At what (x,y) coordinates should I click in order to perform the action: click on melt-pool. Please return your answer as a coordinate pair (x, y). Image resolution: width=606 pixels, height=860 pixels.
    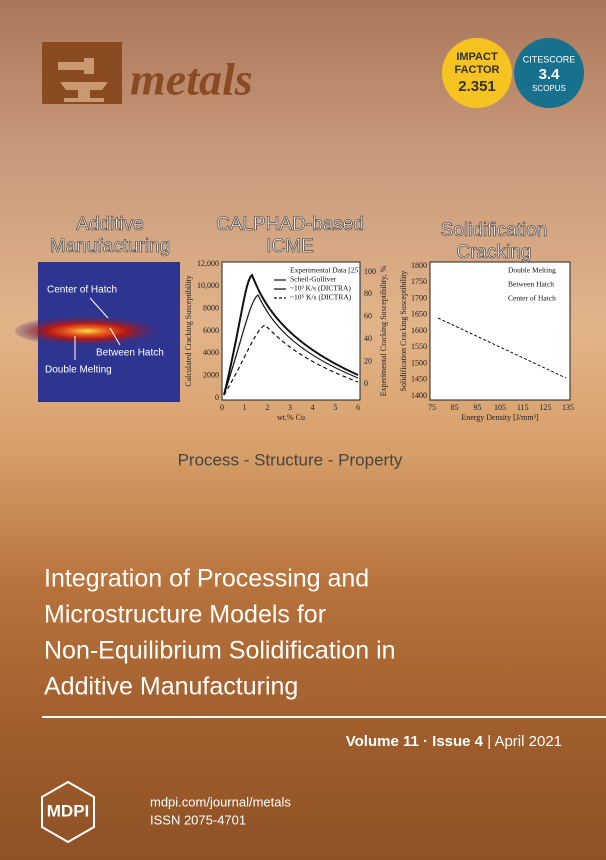
    Looking at the image, I should click on (95, 331).